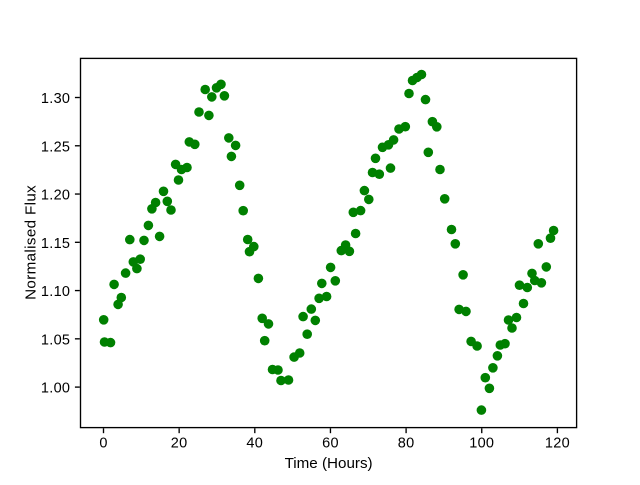 The width and height of the screenshot is (640, 485). What do you see at coordinates (557, 444) in the screenshot?
I see `svg-text: 120` at bounding box center [557, 444].